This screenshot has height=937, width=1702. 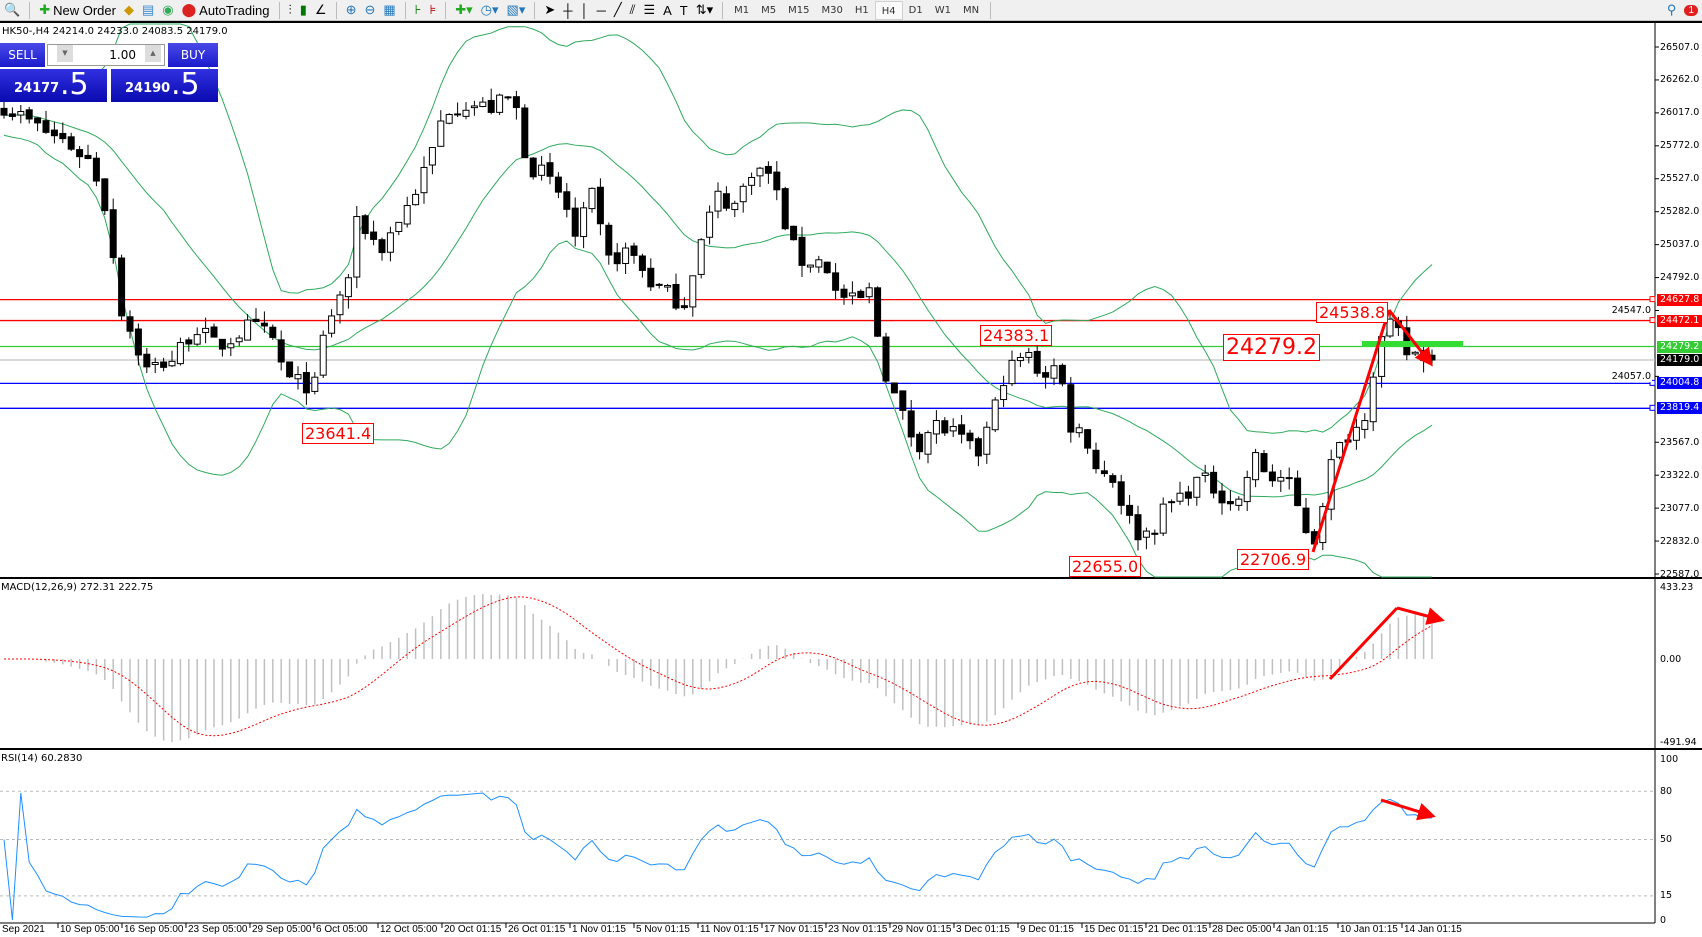 I want to click on time-axis-label: 28 Dec 05:00, so click(x=1242, y=929).